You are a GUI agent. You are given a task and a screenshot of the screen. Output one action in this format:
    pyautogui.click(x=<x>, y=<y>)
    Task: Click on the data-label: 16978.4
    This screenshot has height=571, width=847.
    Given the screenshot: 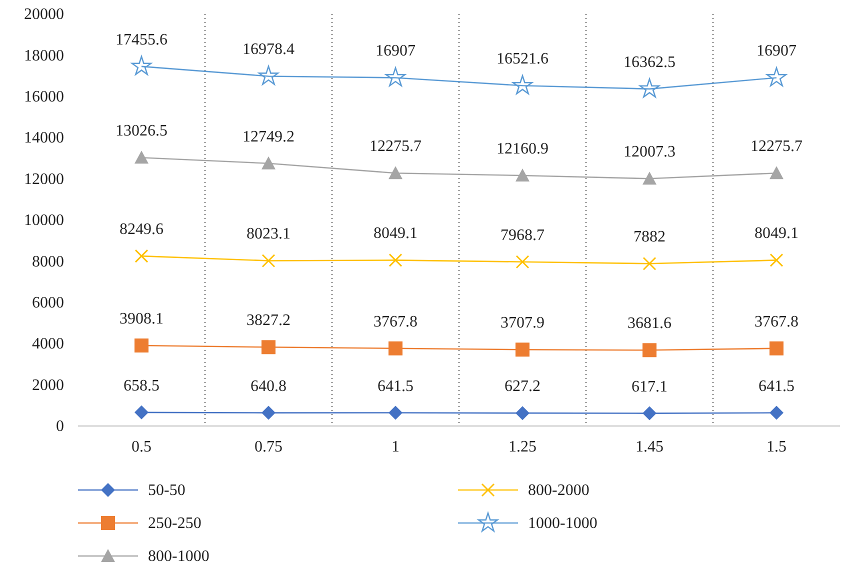 What is the action you would take?
    pyautogui.click(x=268, y=49)
    